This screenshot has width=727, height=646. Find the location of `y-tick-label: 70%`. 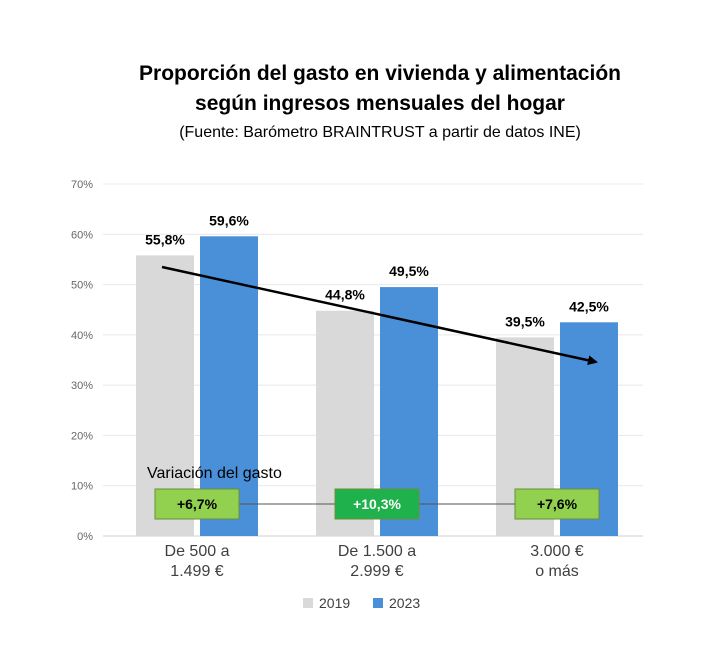

y-tick-label: 70% is located at coordinates (82, 185).